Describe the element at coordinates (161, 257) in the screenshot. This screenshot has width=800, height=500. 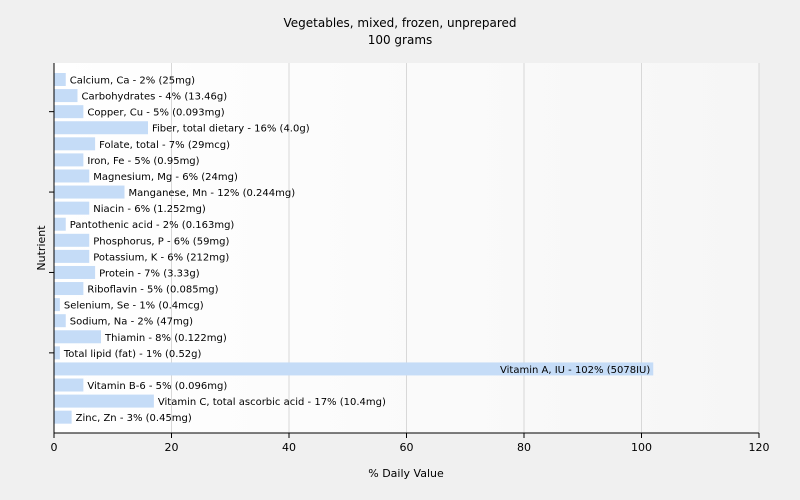
I see `bar-label: Potassium, K - 6% (212mg)` at that location.